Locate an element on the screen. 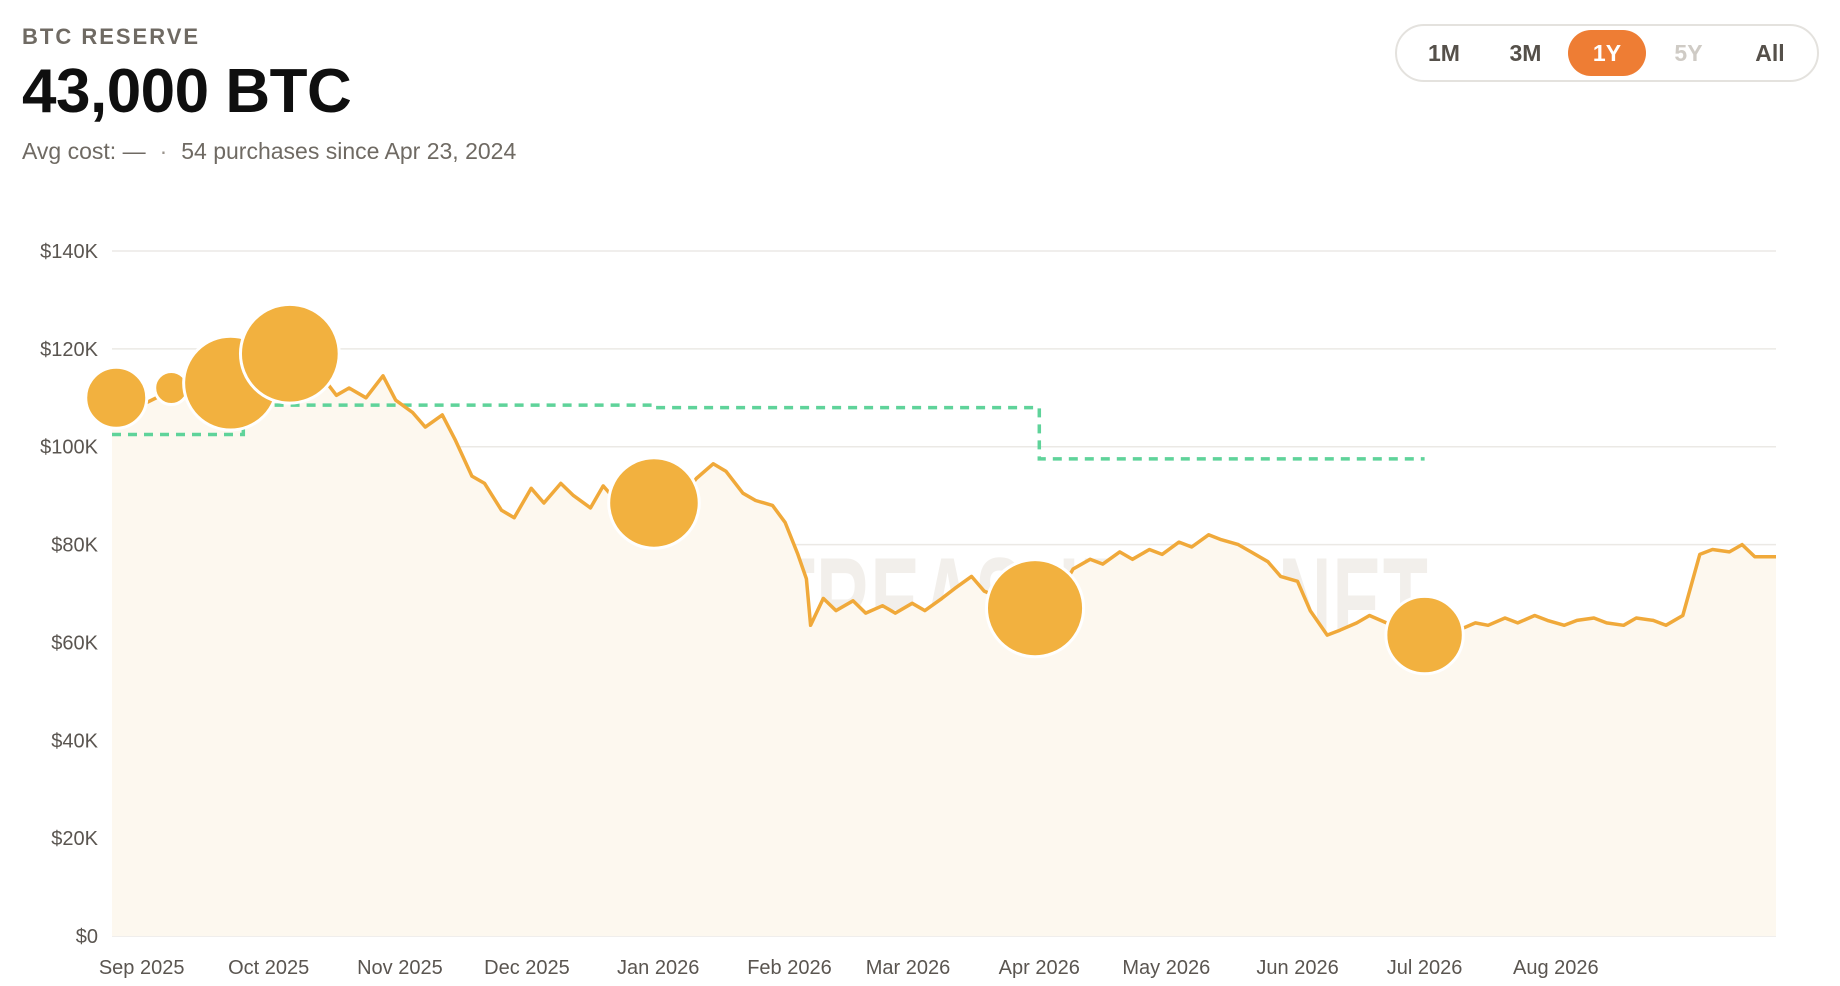 The width and height of the screenshot is (1840, 986). purchase-count-text: 54 purchases since Apr 23, 2024 is located at coordinates (349, 151).